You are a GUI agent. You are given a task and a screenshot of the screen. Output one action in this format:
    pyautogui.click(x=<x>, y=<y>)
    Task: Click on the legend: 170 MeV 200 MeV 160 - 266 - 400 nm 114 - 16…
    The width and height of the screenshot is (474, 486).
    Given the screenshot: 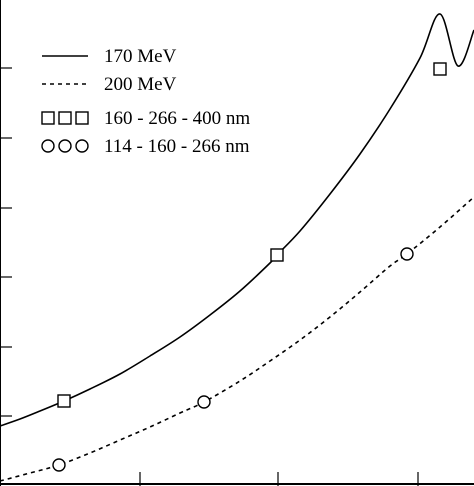 What is the action you would take?
    pyautogui.click(x=145, y=101)
    